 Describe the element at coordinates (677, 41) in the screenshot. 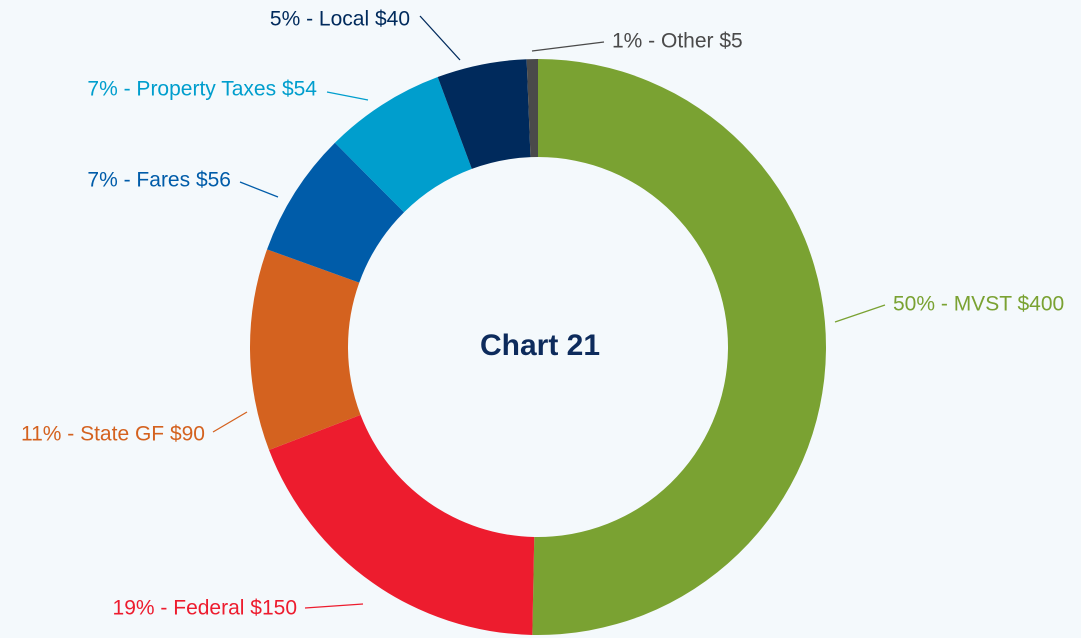

I see `data-label: 1% - Other $5` at that location.